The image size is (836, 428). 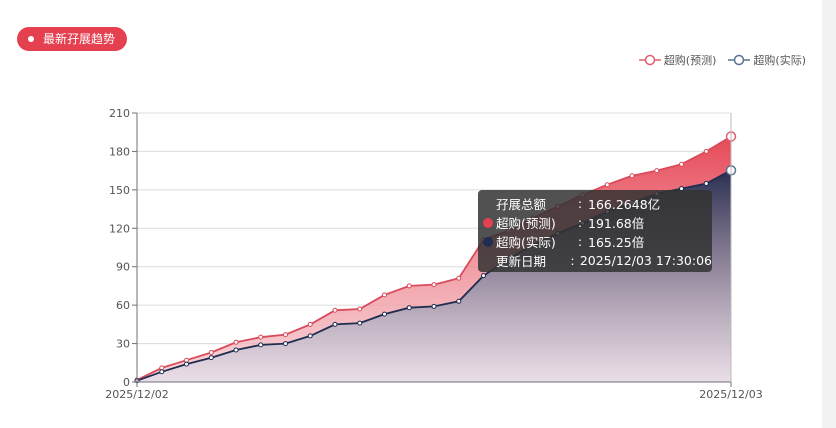 What do you see at coordinates (488, 222) in the screenshot?
I see `tooltip-forecast-dot-icon` at bounding box center [488, 222].